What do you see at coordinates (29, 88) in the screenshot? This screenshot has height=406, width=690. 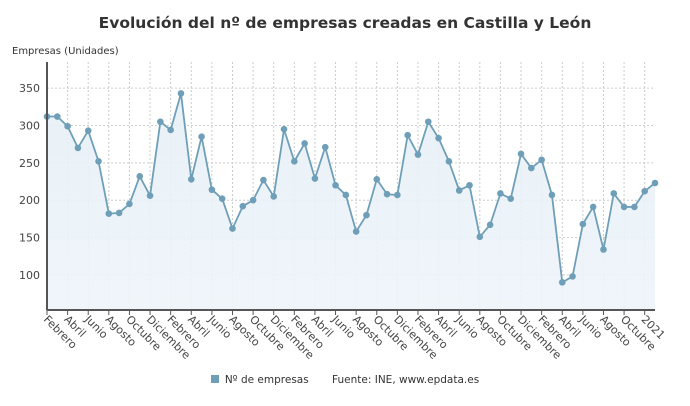 I see `y-tick-label: 350` at bounding box center [29, 88].